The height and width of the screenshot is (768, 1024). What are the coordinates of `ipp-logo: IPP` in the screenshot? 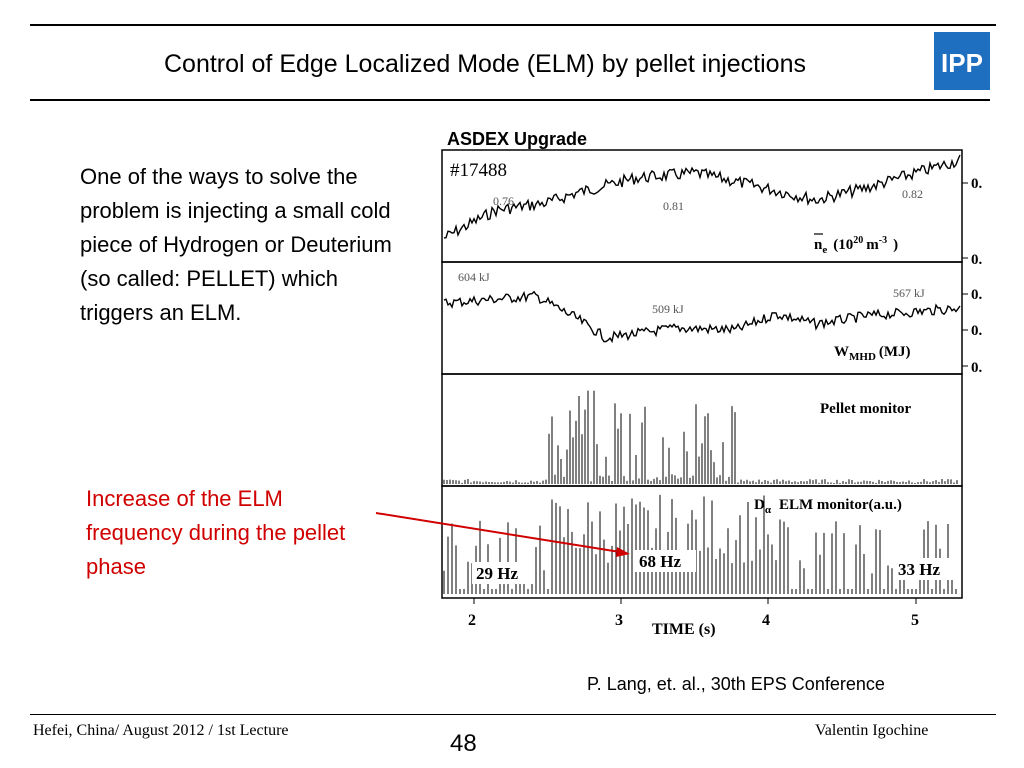 It's located at (962, 61).